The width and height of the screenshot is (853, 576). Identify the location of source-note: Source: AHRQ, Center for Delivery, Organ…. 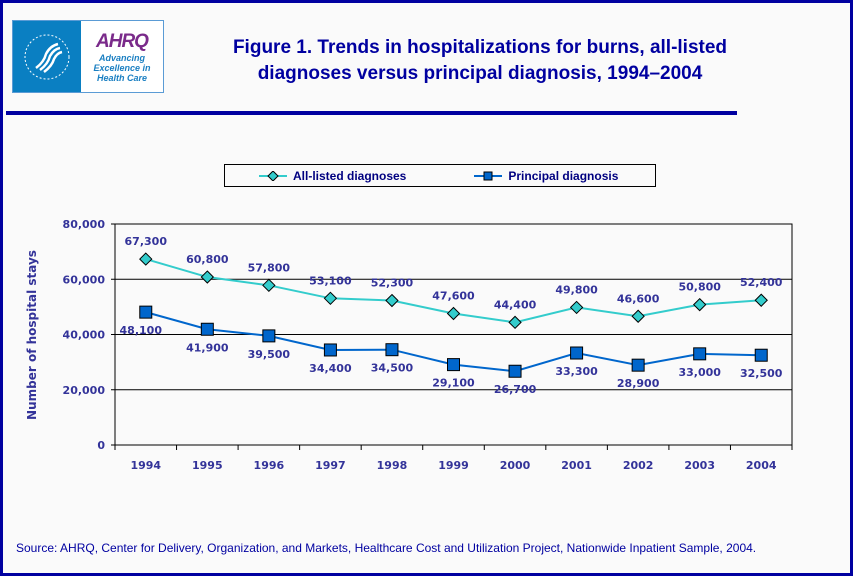
(386, 548).